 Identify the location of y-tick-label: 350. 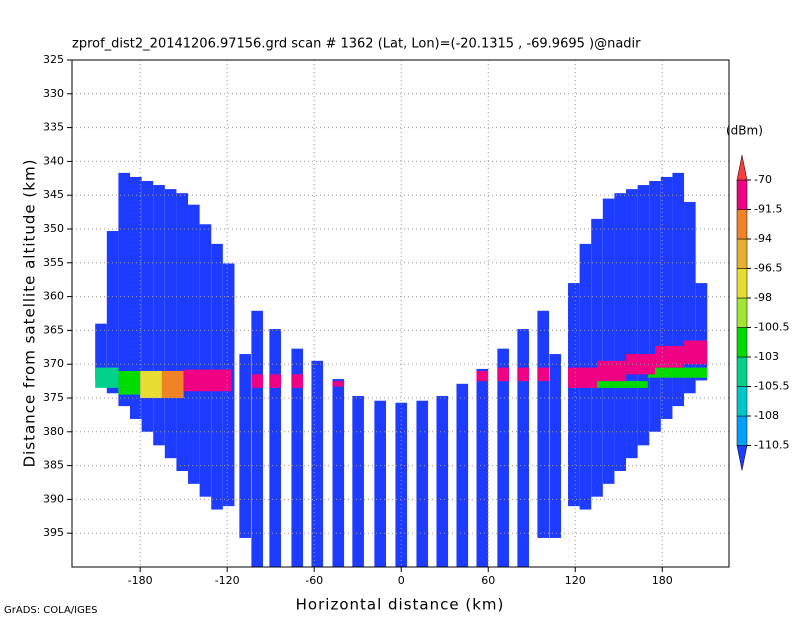
(53, 228).